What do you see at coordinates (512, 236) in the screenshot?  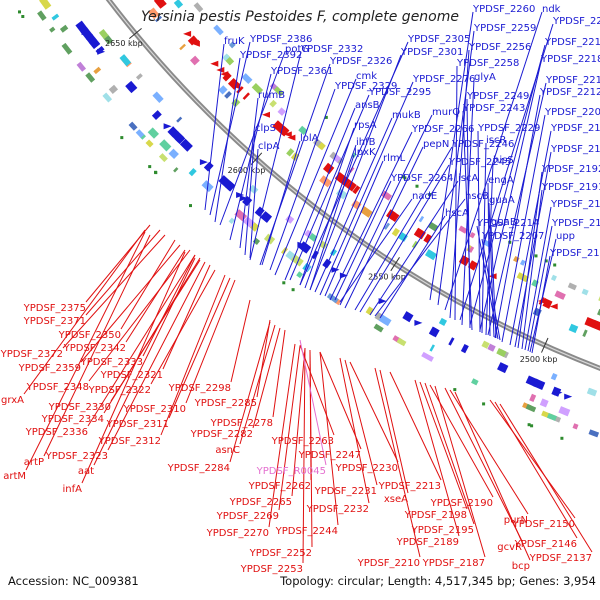 I see `gene-label-ypdsf-2207: YPDSF_2207` at bounding box center [512, 236].